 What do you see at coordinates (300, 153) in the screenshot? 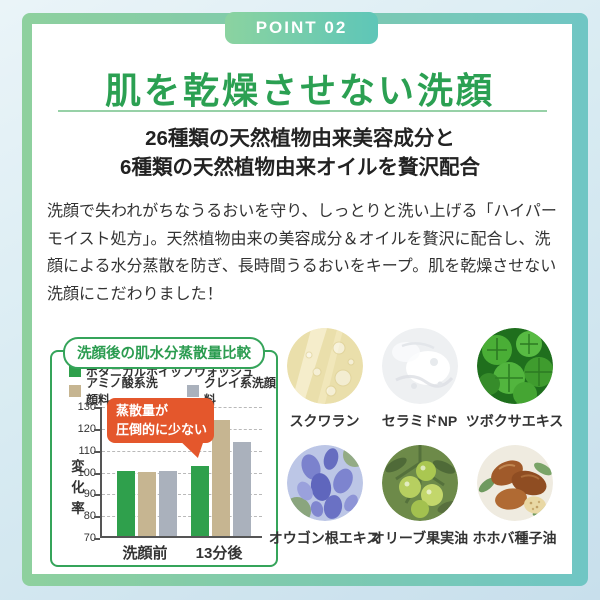
I see `sub-title: 26種類の天然植物由来美容成分と 6種類の天然植物由来オイルを贅沢配合` at bounding box center [300, 153].